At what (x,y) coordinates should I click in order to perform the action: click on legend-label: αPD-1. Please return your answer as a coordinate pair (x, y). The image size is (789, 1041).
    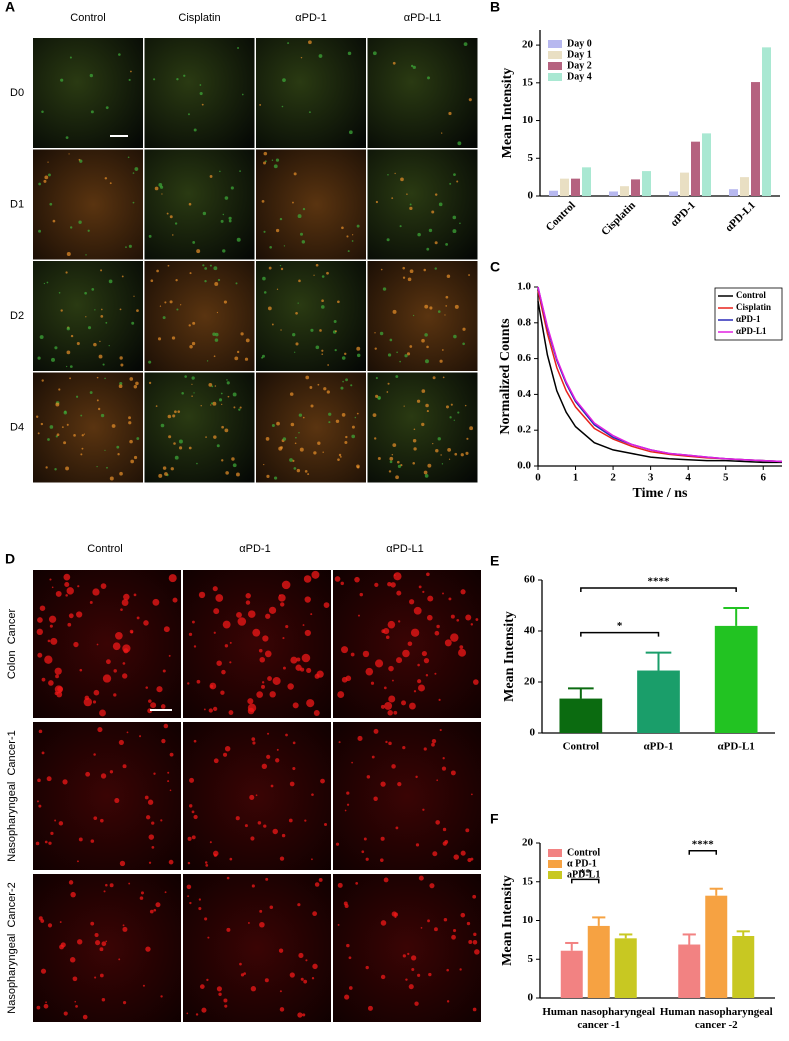
    Looking at the image, I should click on (748, 319).